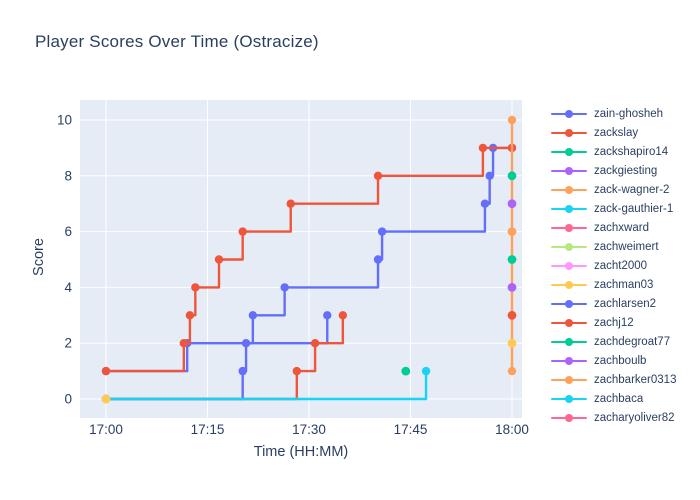 The image size is (700, 500). What do you see at coordinates (512, 287) in the screenshot?
I see `data-point-zachboulb` at bounding box center [512, 287].